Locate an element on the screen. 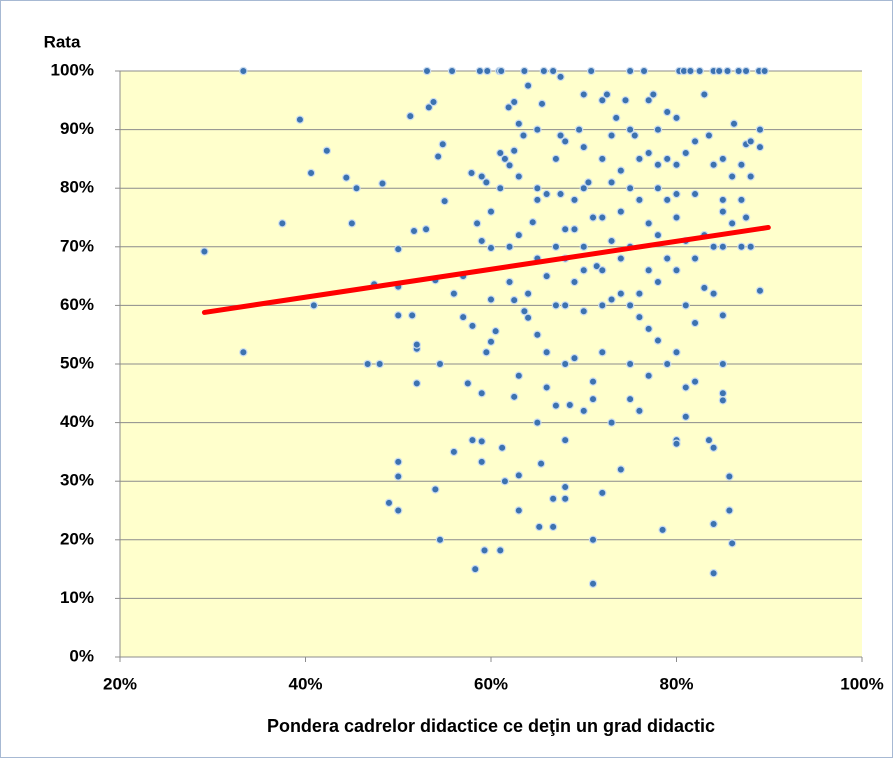 Image resolution: width=893 pixels, height=758 pixels. y-tick-label: 30% is located at coordinates (77, 480).